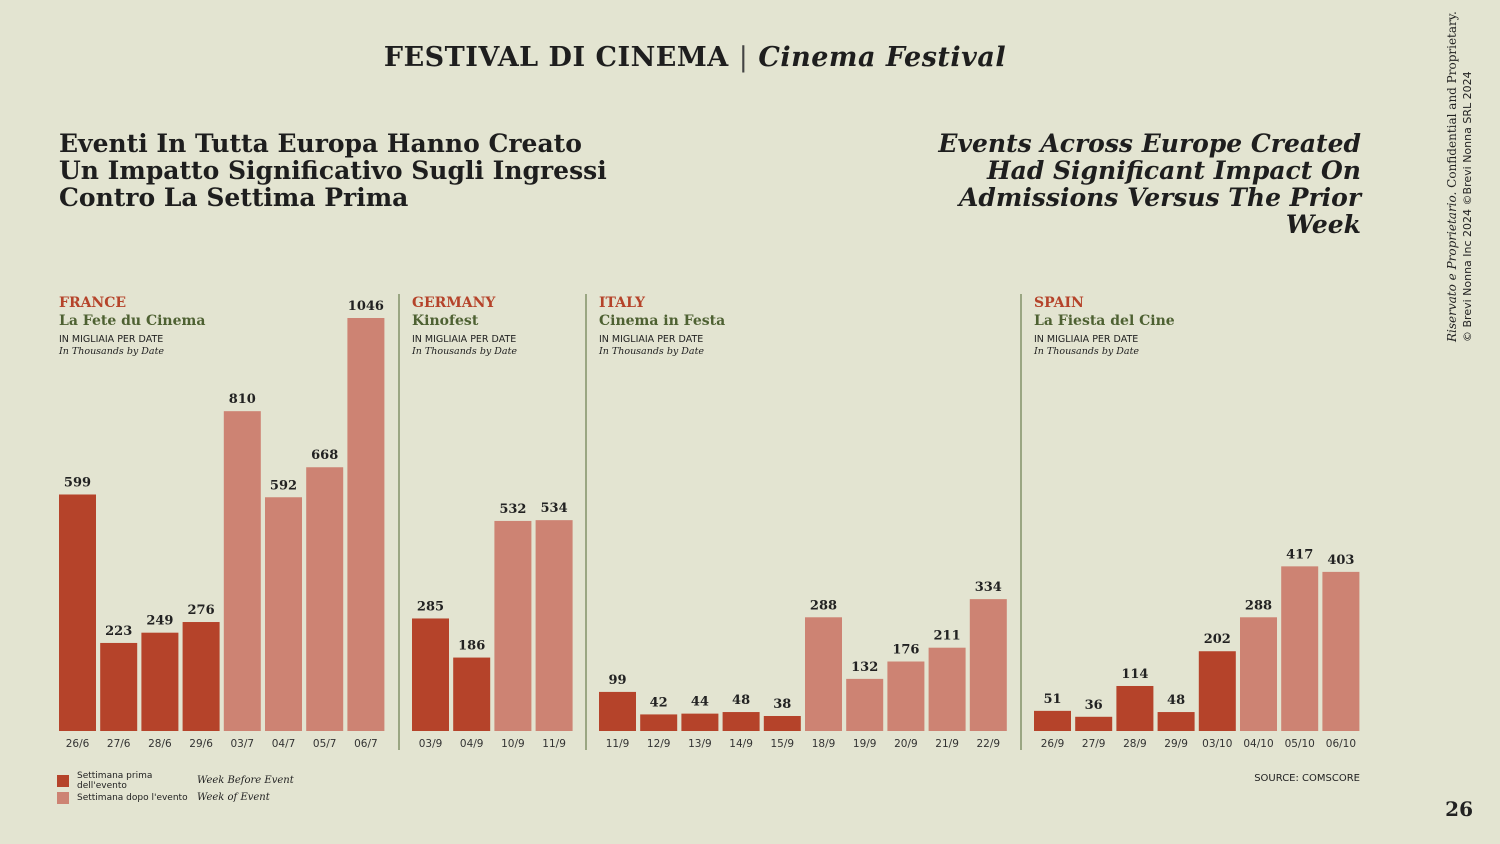 This screenshot has width=1500, height=844. Describe the element at coordinates (513, 744) in the screenshot. I see `date-label-germany-3: 10/9` at that location.